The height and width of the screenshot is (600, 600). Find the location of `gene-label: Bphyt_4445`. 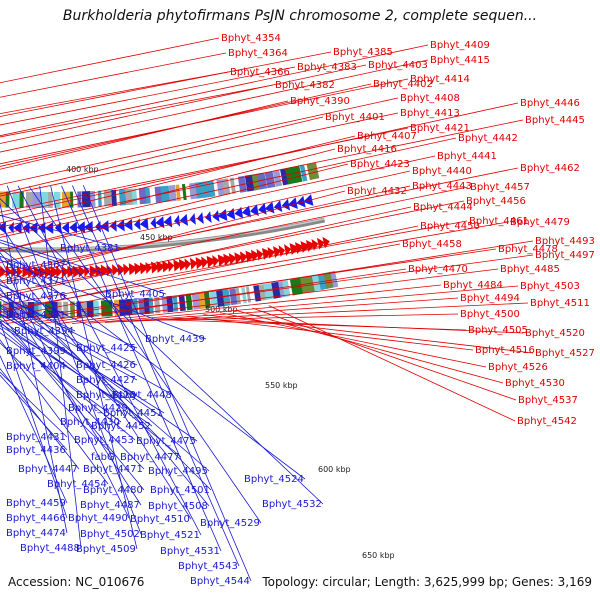

gene-label: Bphyt_4445 is located at coordinates (555, 120).